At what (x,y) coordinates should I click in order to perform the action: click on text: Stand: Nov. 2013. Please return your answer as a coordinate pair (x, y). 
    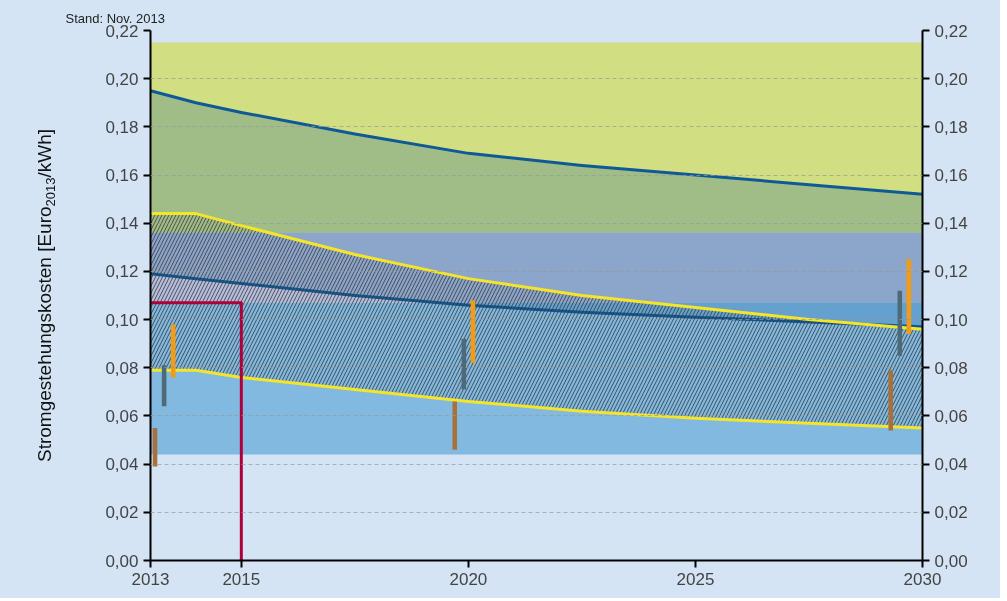
    Looking at the image, I should click on (115, 18).